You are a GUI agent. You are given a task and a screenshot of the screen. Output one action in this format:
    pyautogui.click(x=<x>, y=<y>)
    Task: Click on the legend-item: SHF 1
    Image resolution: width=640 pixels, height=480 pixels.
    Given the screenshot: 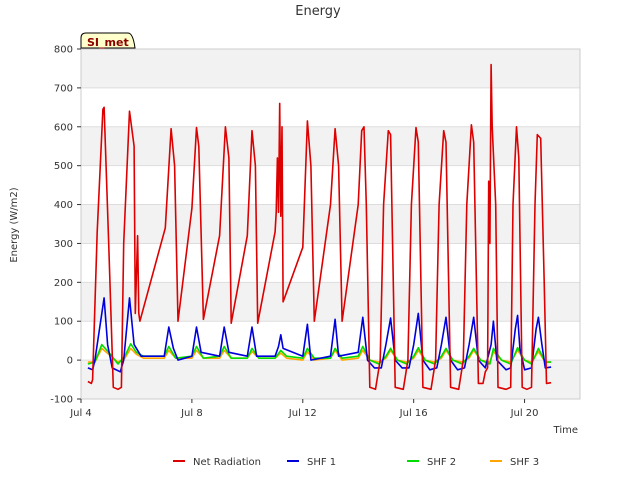 What is the action you would take?
    pyautogui.click(x=311, y=462)
    